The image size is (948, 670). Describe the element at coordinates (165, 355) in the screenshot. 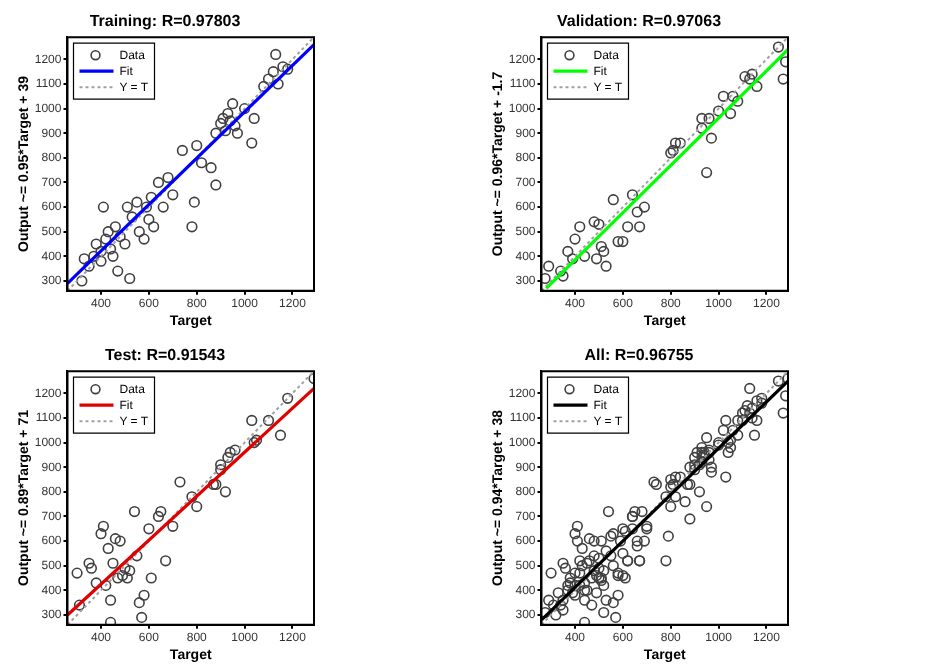

I see `chart-title: Test: R=0.91543` at that location.